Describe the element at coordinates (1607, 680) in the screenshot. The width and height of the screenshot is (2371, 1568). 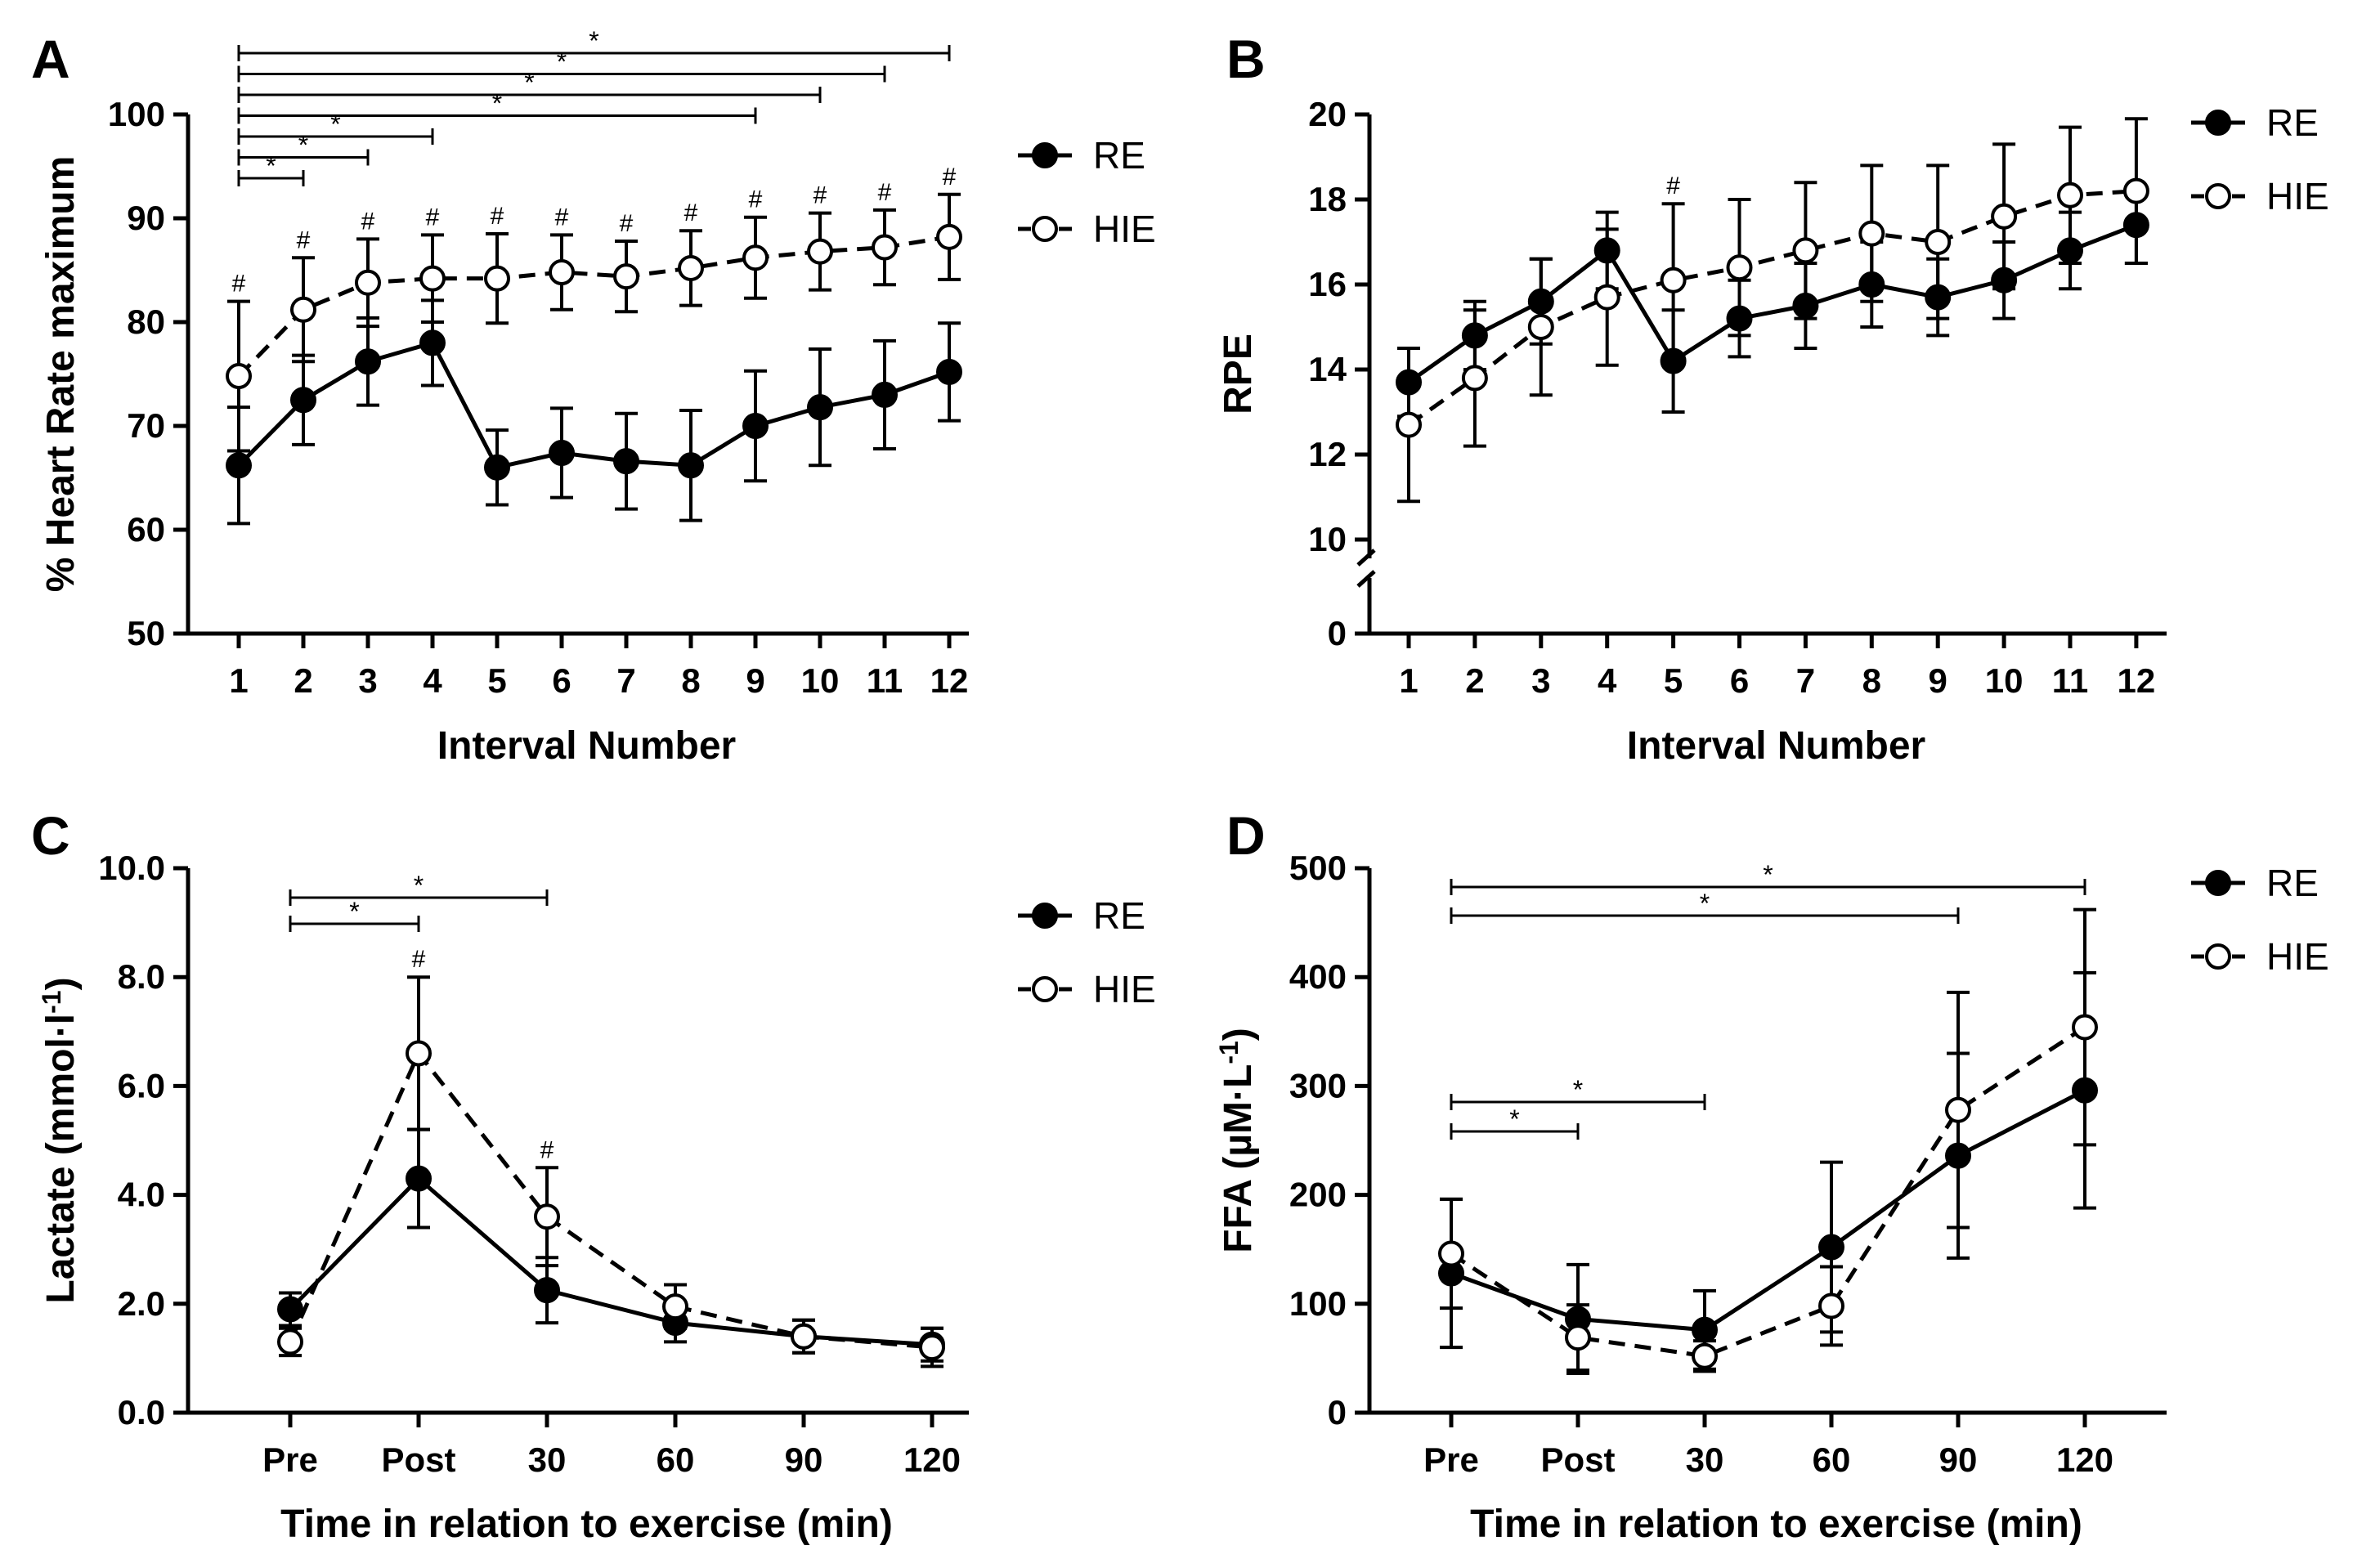
I see `x-tick-label: 4` at that location.